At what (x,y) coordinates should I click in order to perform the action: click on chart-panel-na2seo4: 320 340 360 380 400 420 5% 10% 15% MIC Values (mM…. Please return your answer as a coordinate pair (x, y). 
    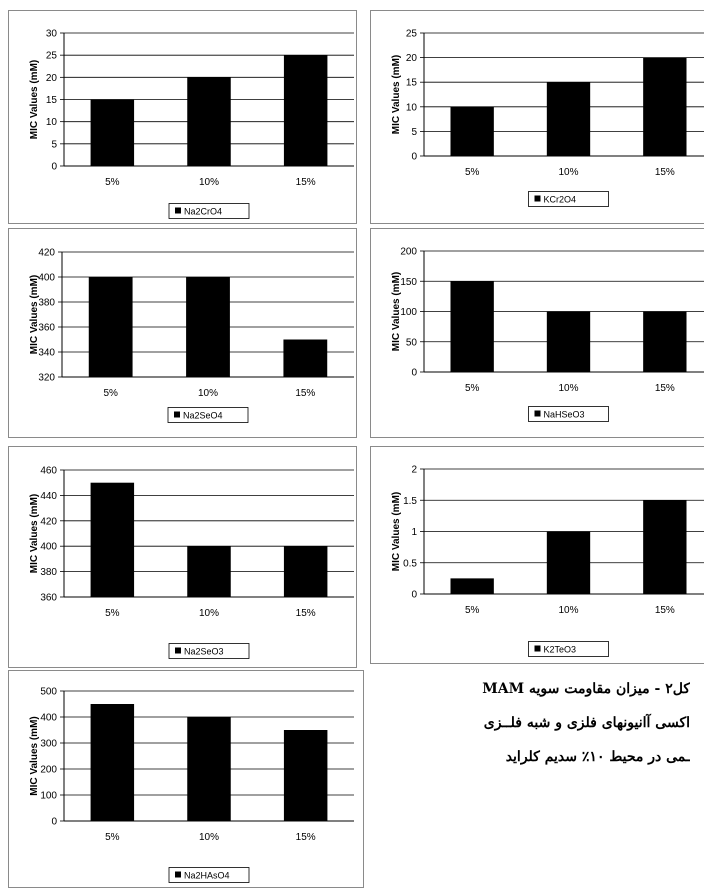
    Looking at the image, I should click on (182, 333).